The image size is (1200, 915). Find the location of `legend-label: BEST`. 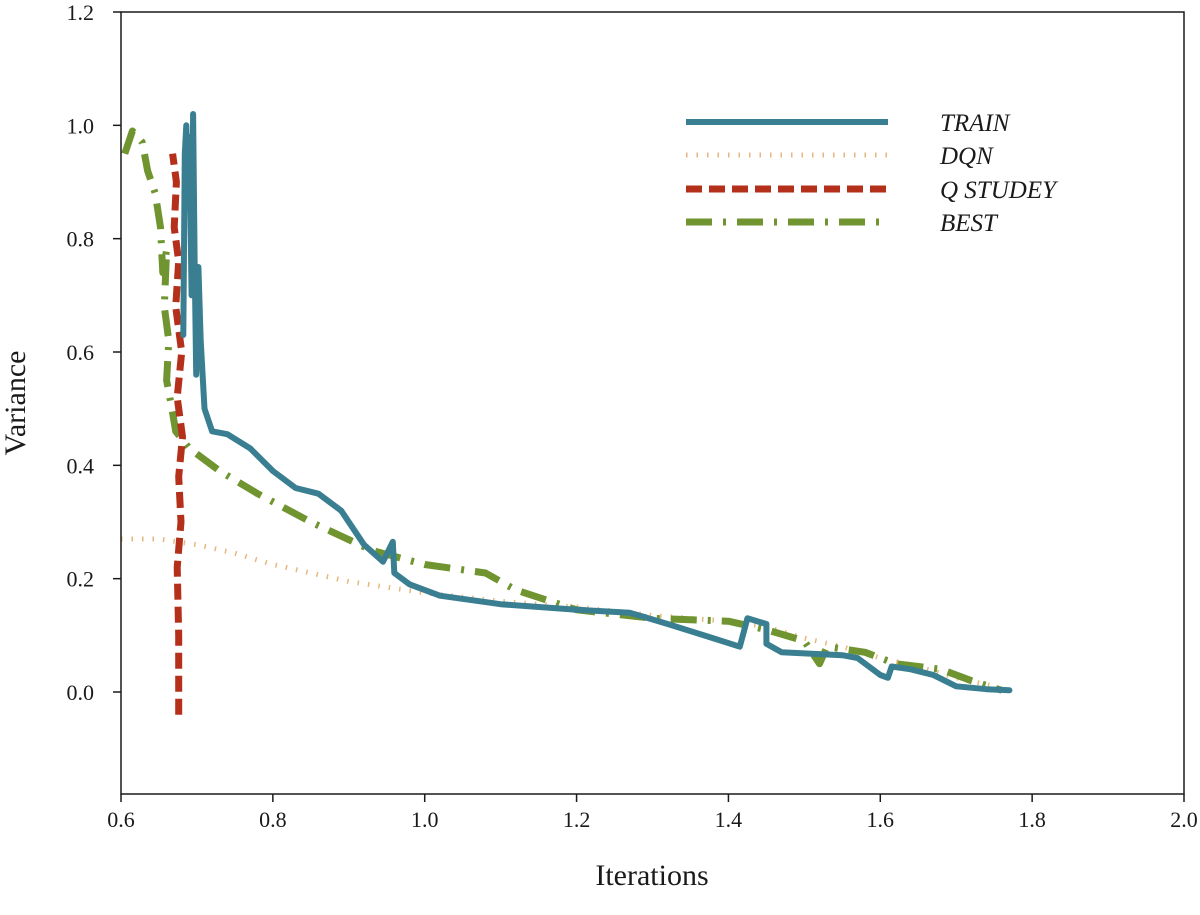

legend-label: BEST is located at coordinates (969, 223).